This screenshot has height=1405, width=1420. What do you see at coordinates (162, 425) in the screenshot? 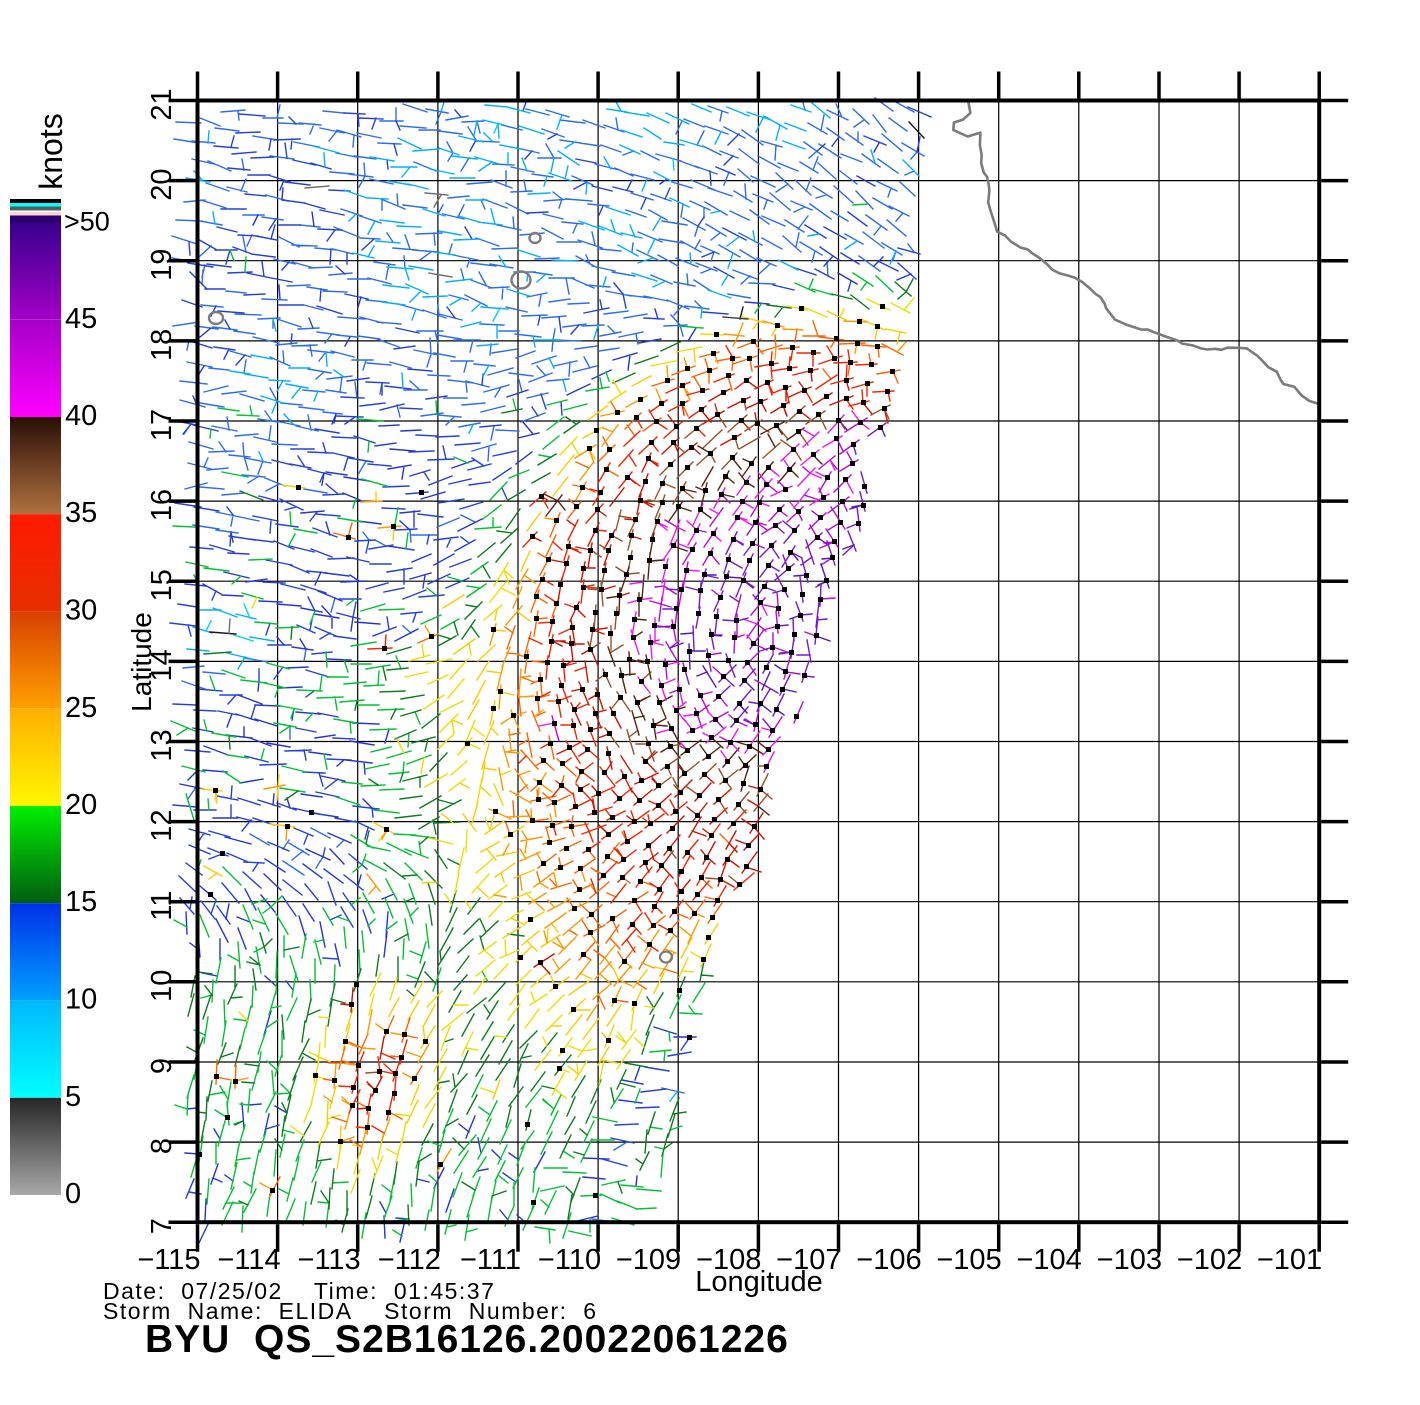
I see `svg-text: 17` at bounding box center [162, 425].